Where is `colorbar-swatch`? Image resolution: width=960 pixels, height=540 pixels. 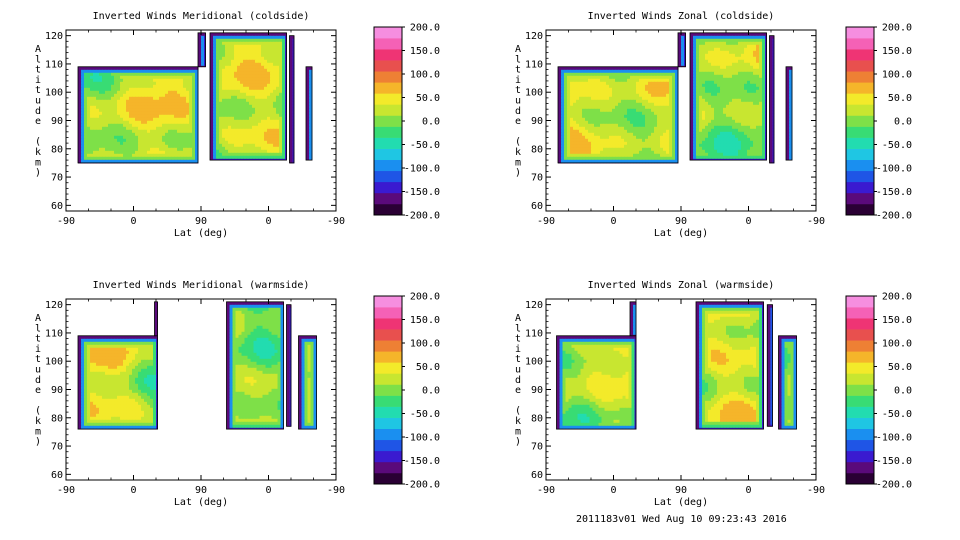 colorbar-swatch is located at coordinates (388, 99).